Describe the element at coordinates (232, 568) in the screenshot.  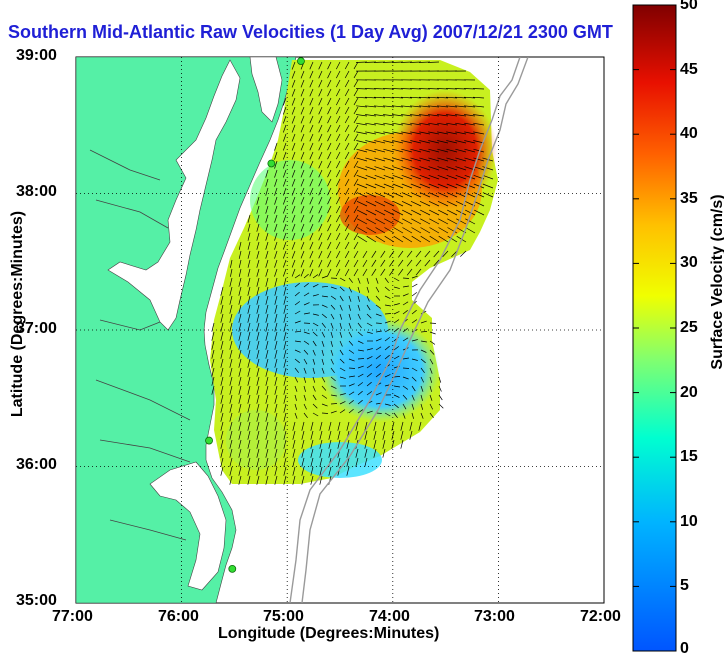
I see `radar-station-marker` at that location.